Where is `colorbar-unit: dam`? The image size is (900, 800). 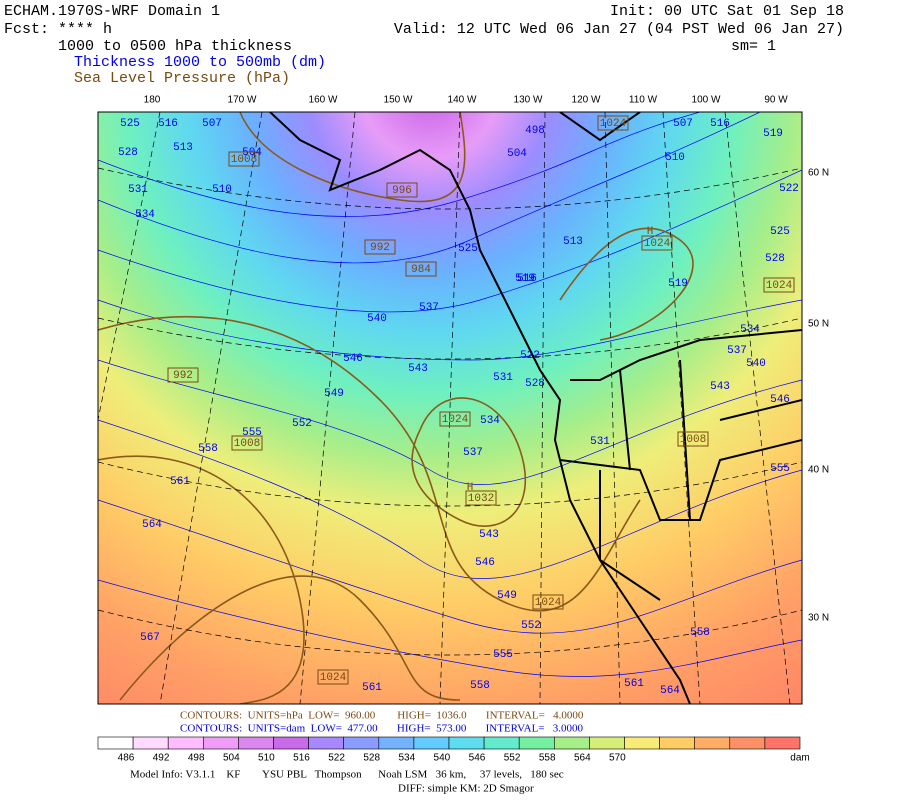
colorbar-unit: dam is located at coordinates (799, 758).